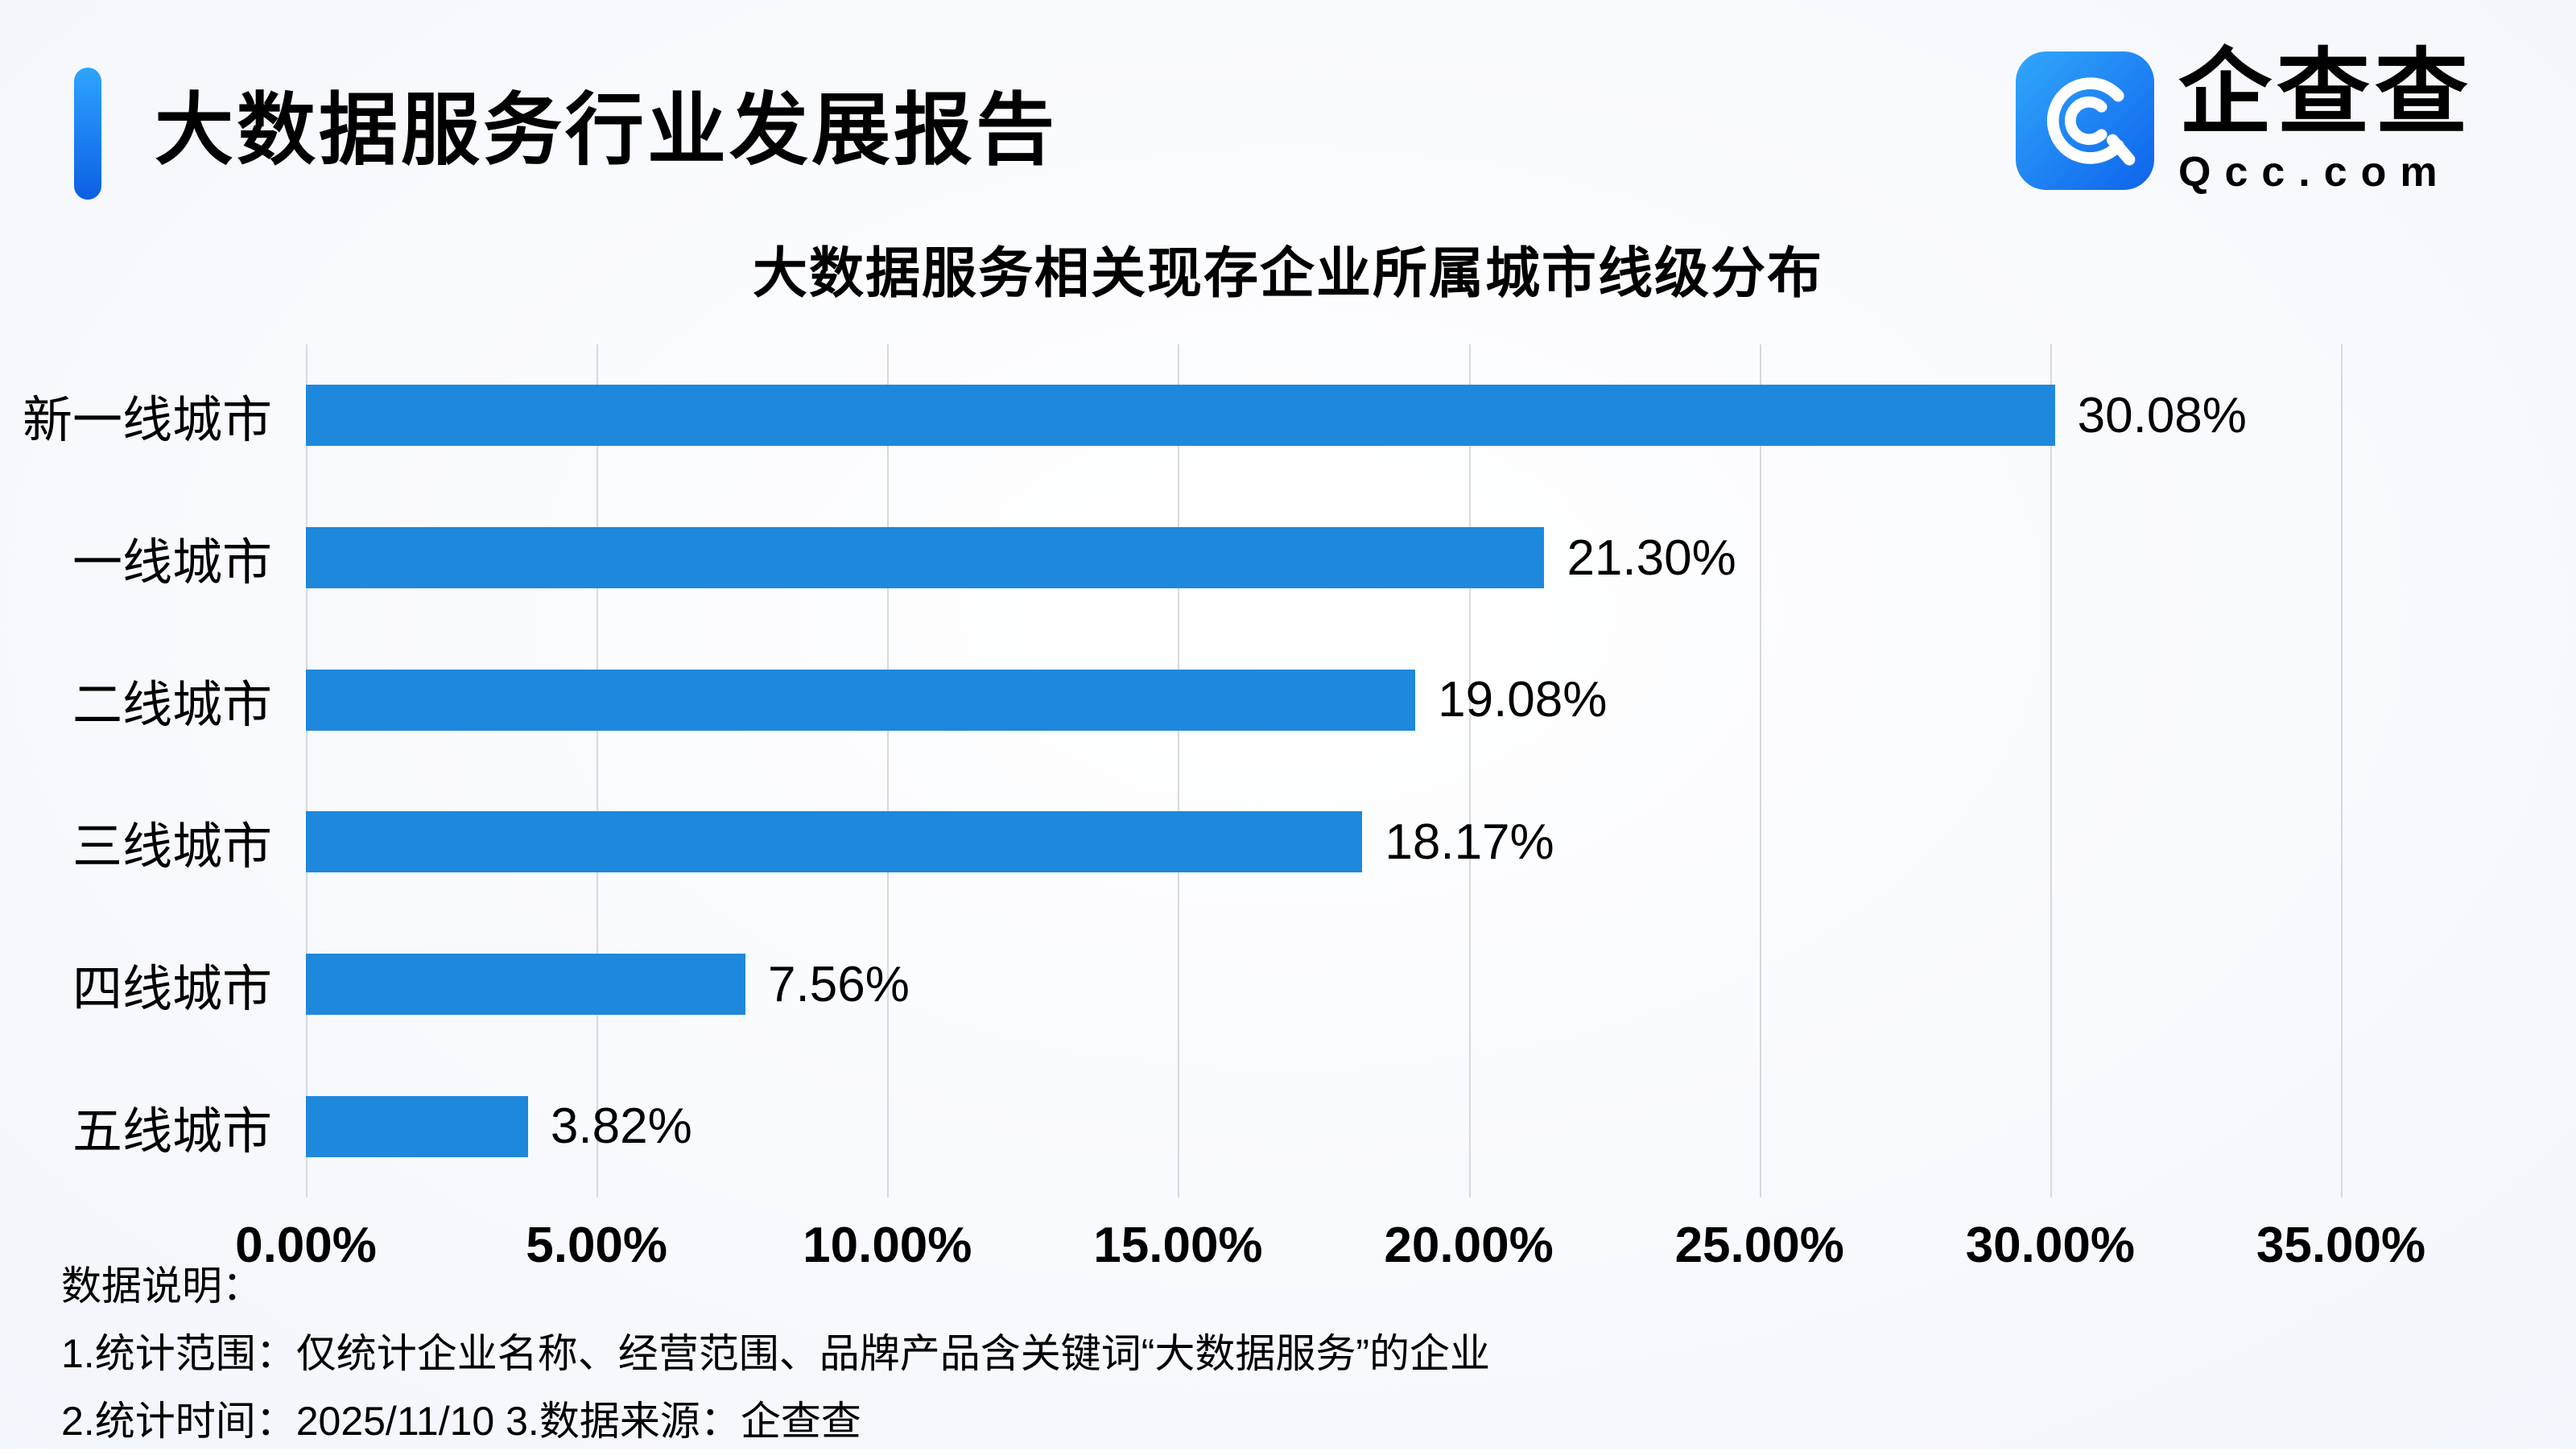  Describe the element at coordinates (1759, 1245) in the screenshot. I see `x-tick-label: 25.00%` at that location.